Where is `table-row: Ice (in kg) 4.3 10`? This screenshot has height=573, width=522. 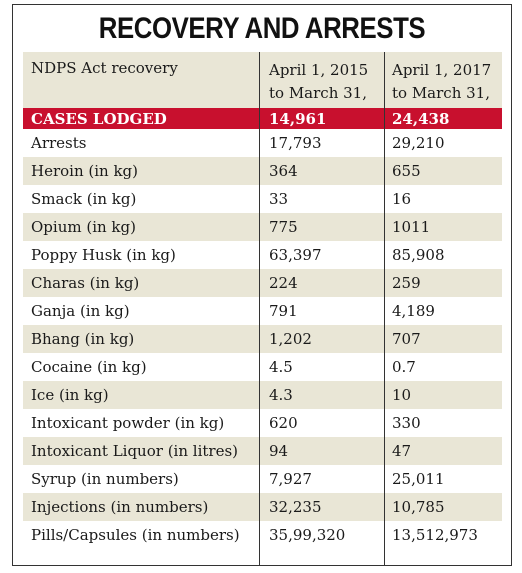
table-row: Ice (in kg) 4.3 10 is located at coordinates (262, 395).